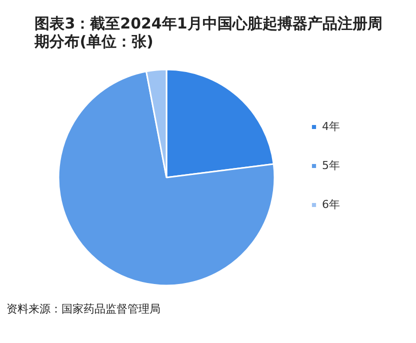  I want to click on text: 资料来源：国家药品监督管理局, so click(83, 309).